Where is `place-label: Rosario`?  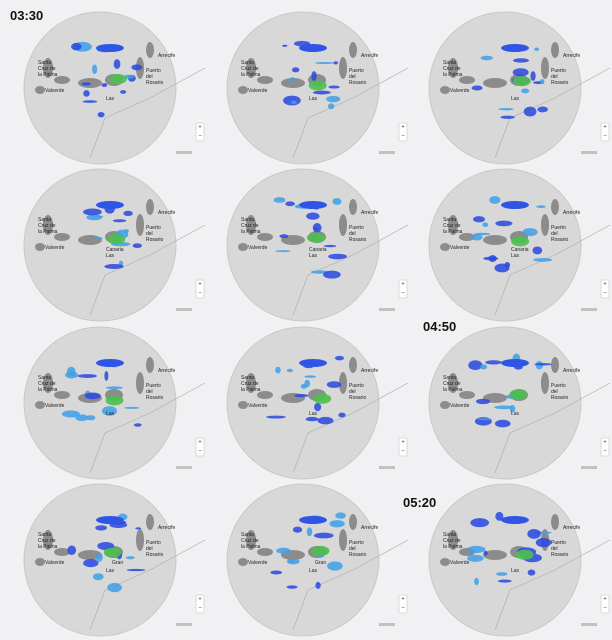
place-label: Rosario is located at coordinates (154, 83).